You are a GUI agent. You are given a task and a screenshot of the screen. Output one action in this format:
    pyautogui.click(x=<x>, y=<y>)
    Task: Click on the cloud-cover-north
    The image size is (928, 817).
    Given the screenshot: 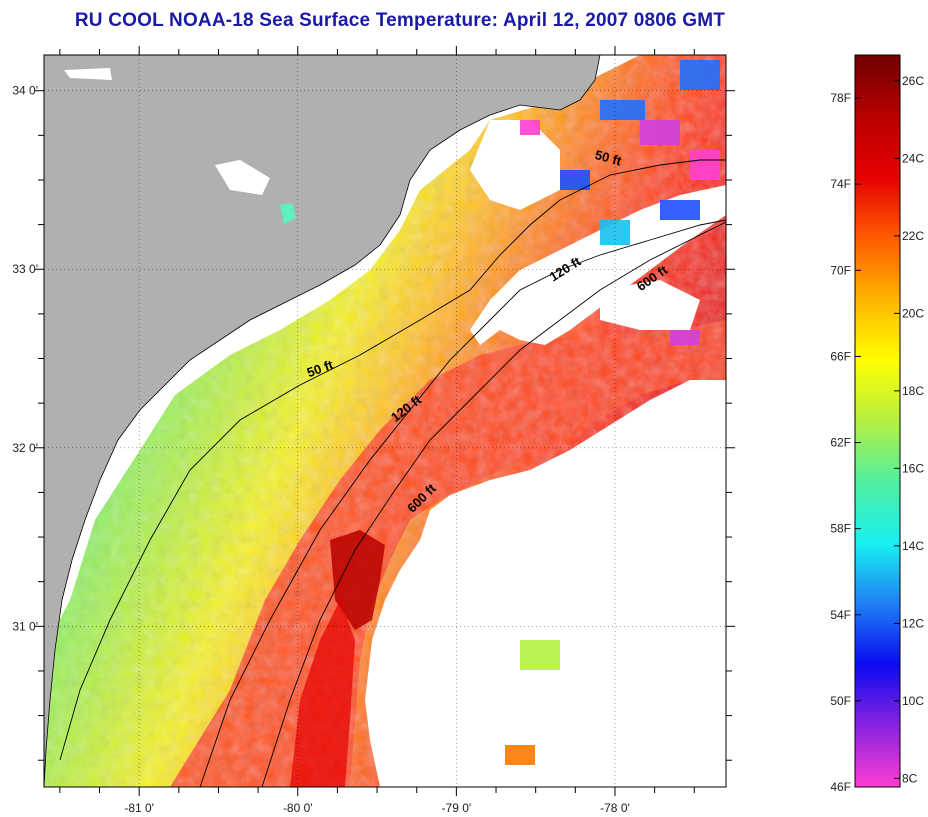 What is the action you would take?
    pyautogui.click(x=598, y=265)
    